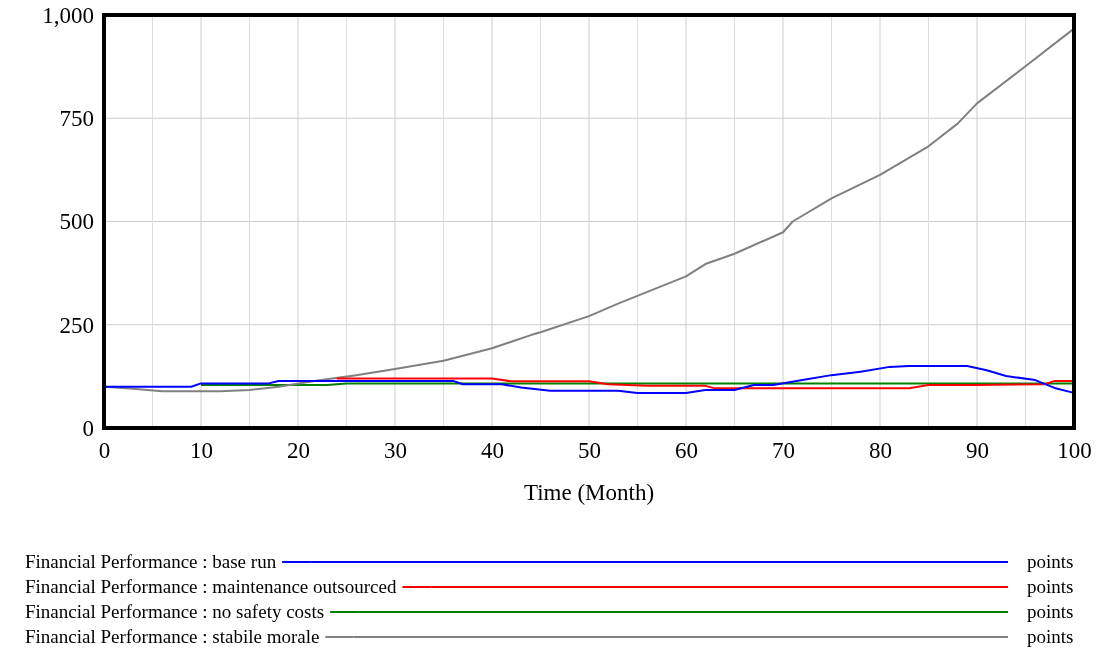 Image resolution: width=1104 pixels, height=657 pixels. What do you see at coordinates (68, 15) in the screenshot?
I see `y-tick-label: 1,000` at bounding box center [68, 15].